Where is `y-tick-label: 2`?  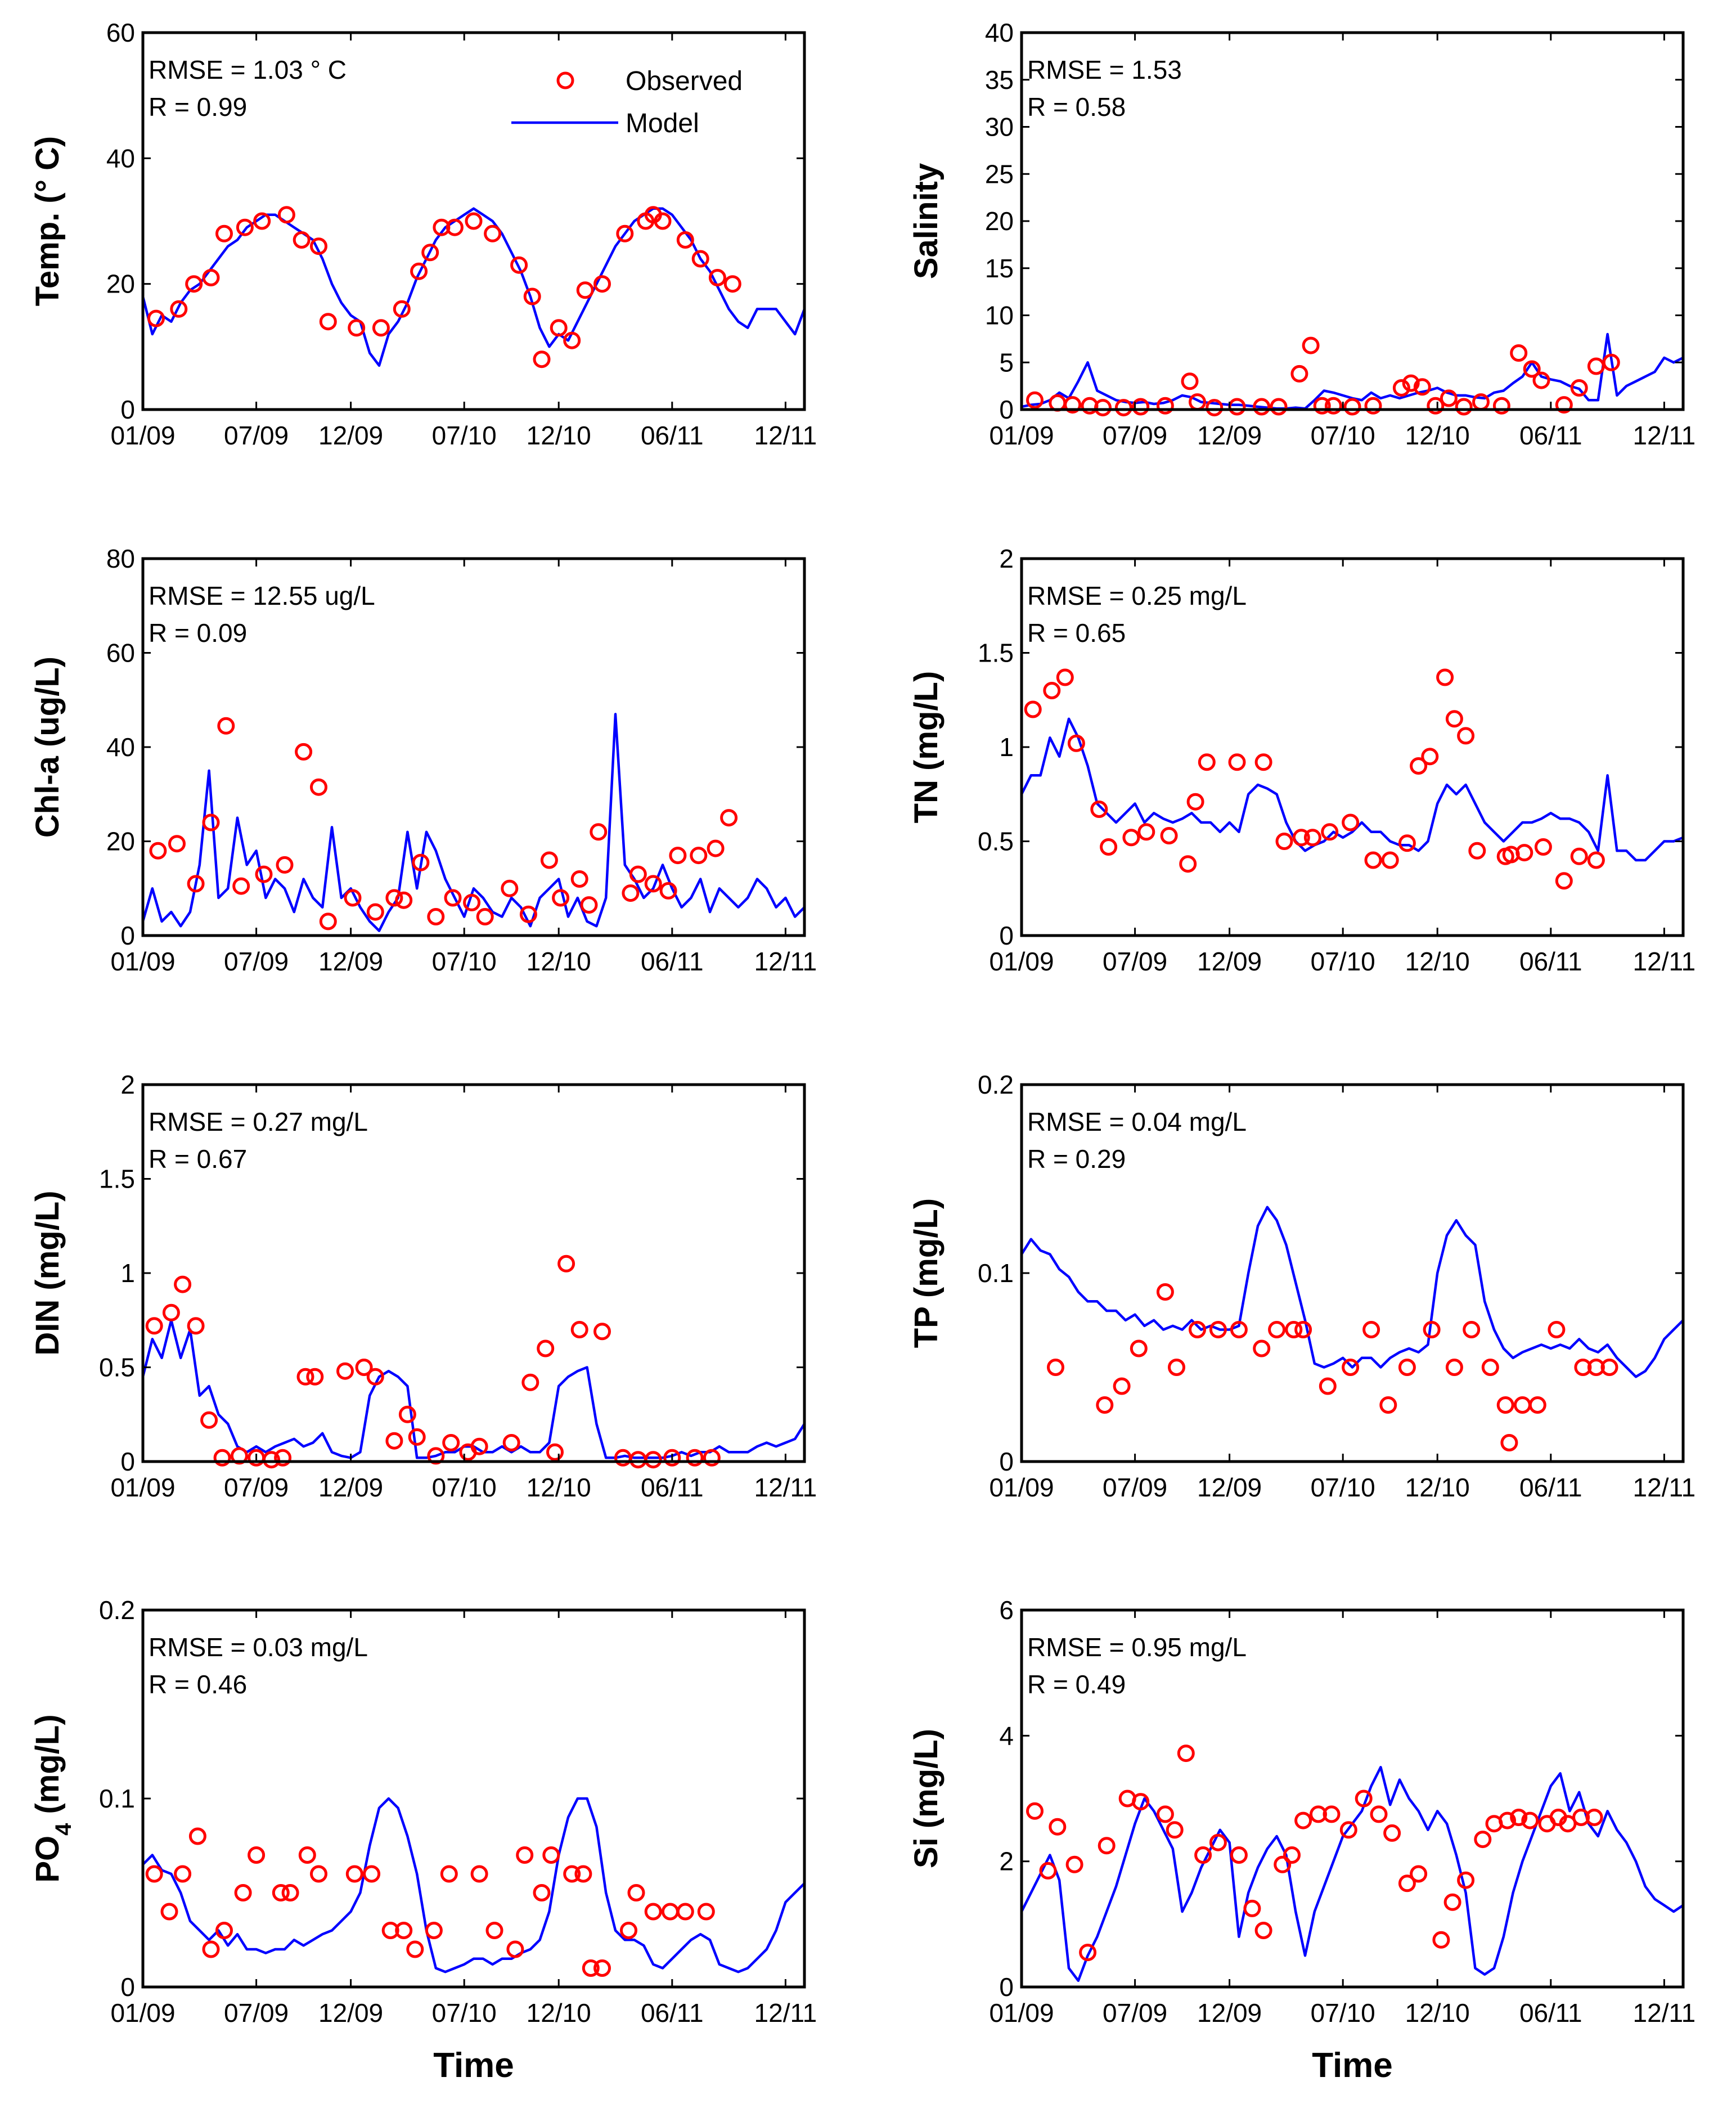
y-tick-label: 2 is located at coordinates (1007, 558).